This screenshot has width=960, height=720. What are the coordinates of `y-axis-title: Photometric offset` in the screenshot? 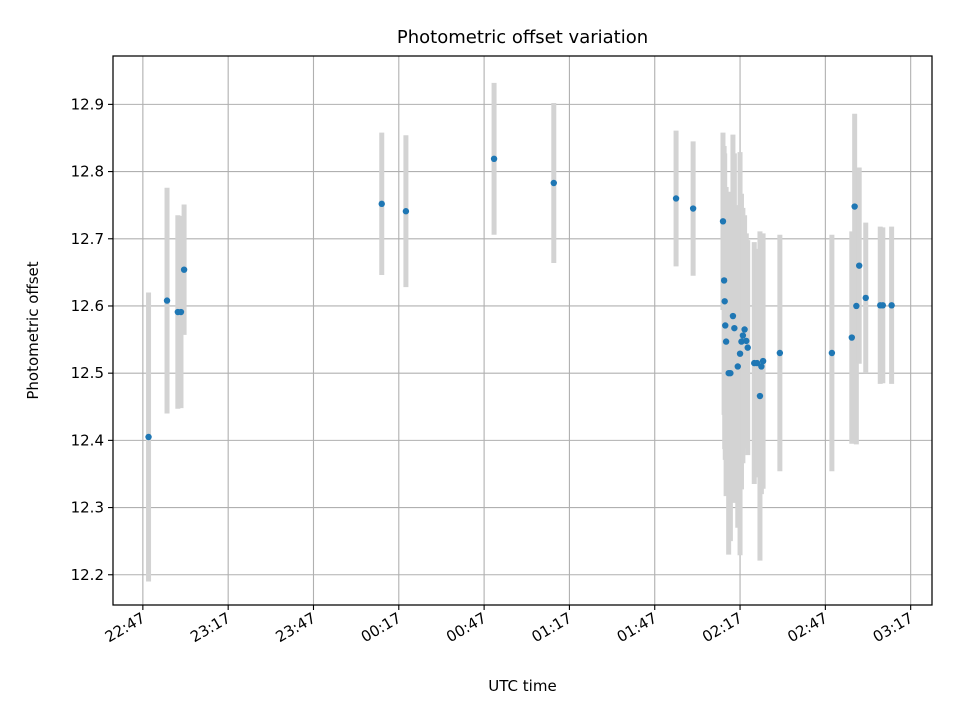 It's located at (33, 330).